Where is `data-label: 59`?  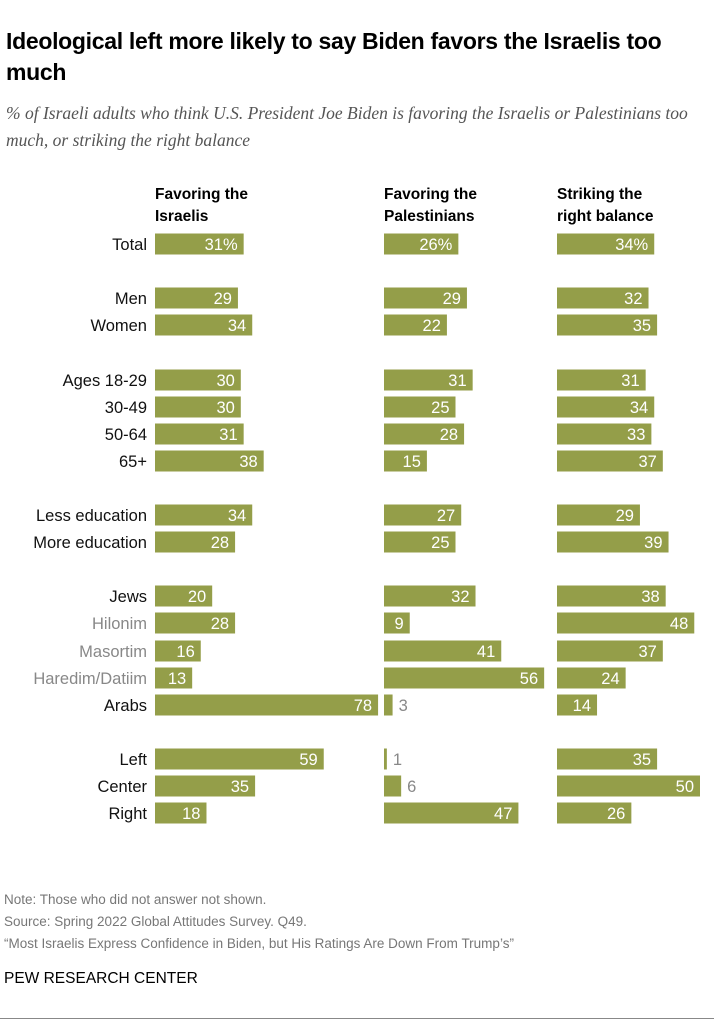 data-label: 59 is located at coordinates (308, 760).